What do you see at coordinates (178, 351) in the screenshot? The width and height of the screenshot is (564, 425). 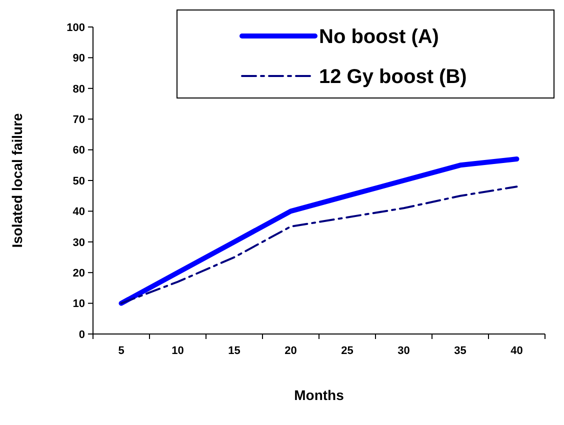 I see `x-tick-label: 10` at bounding box center [178, 351].